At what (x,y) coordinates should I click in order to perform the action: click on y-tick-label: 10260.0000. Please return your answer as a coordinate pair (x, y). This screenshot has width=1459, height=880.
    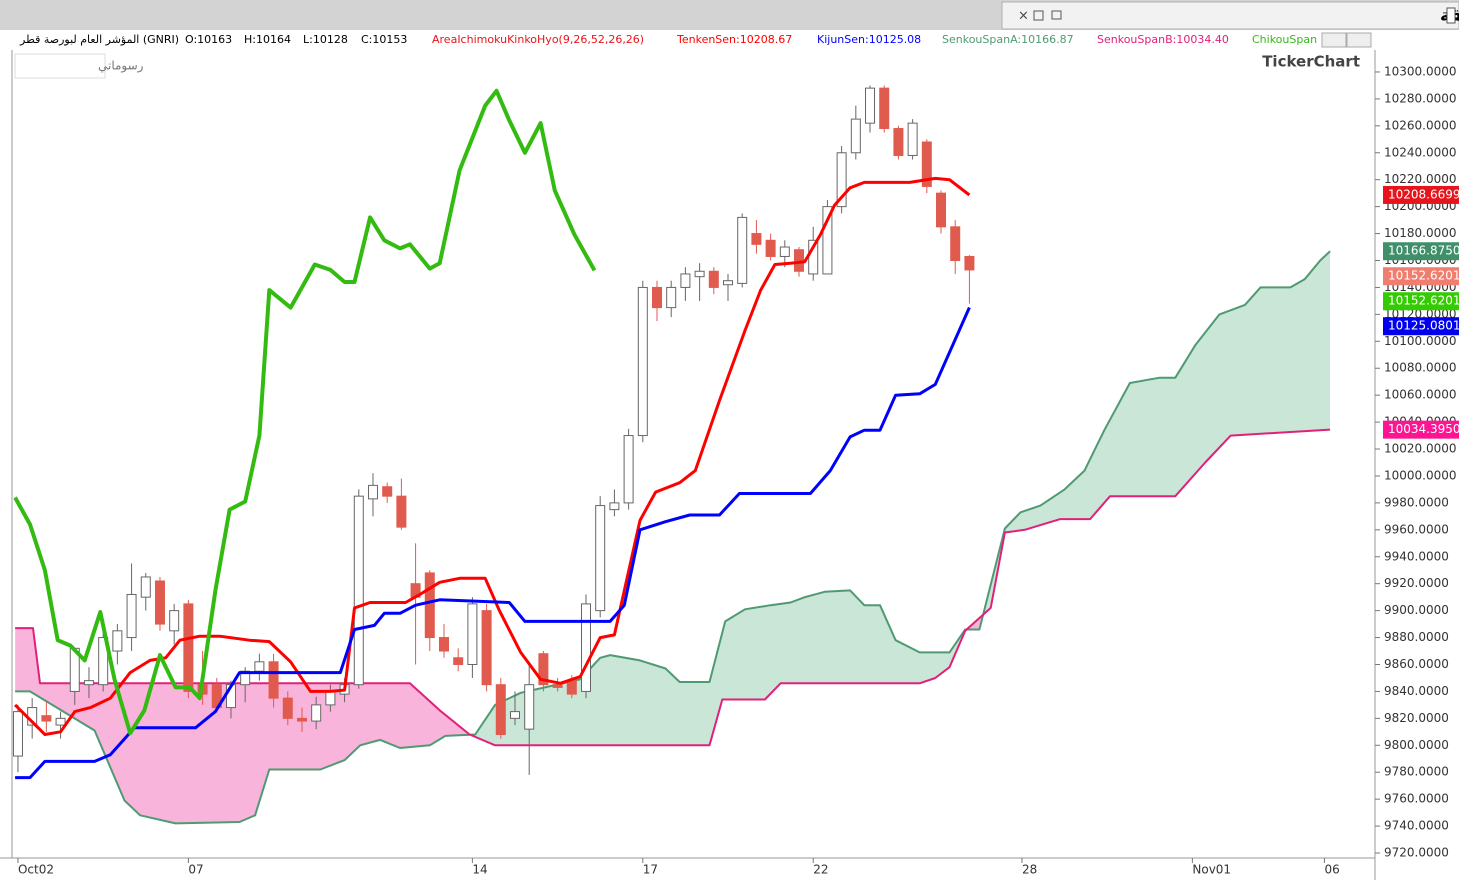
    Looking at the image, I should click on (1420, 125).